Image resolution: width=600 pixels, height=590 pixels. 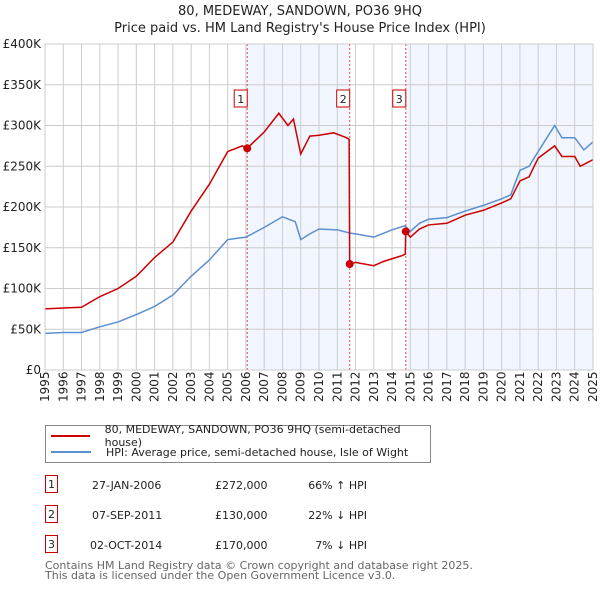 What do you see at coordinates (51, 514) in the screenshot?
I see `transaction-badge: 2` at bounding box center [51, 514].